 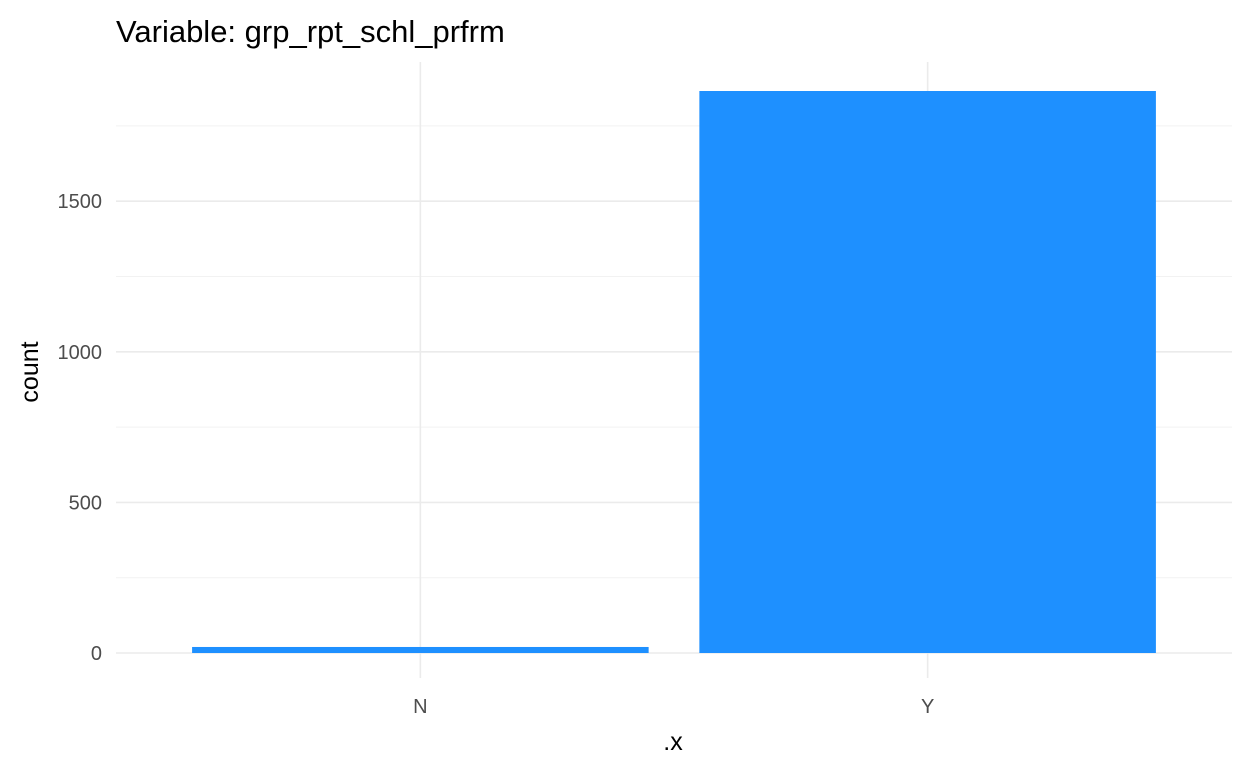 What do you see at coordinates (85, 503) in the screenshot?
I see `y-tick-label: 500` at bounding box center [85, 503].